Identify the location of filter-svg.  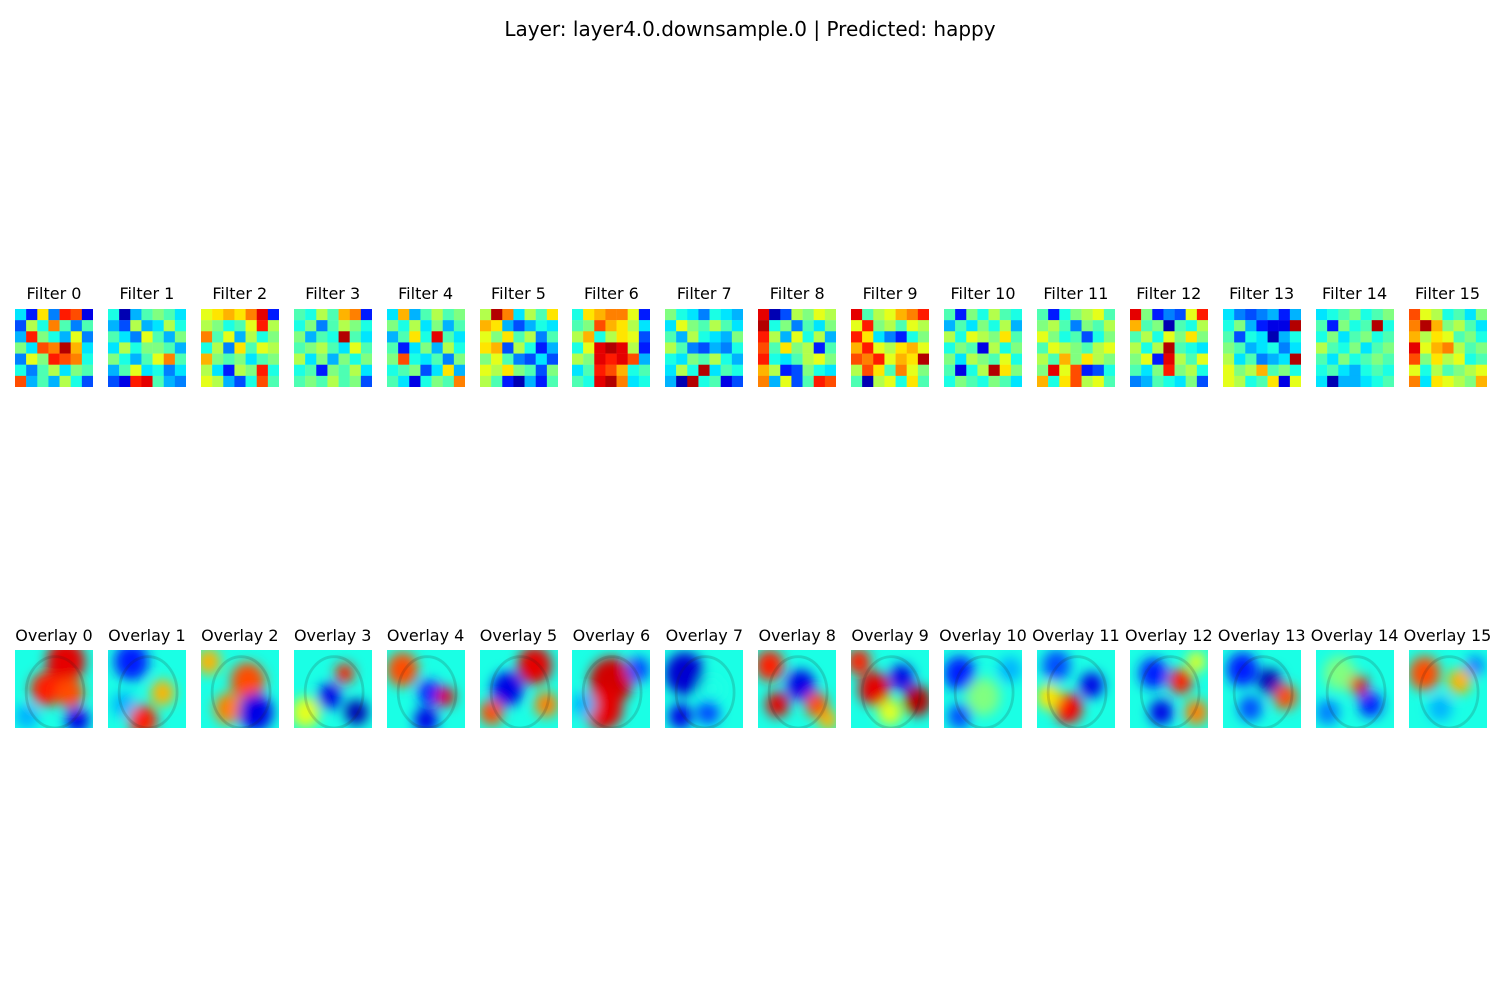
(983, 348).